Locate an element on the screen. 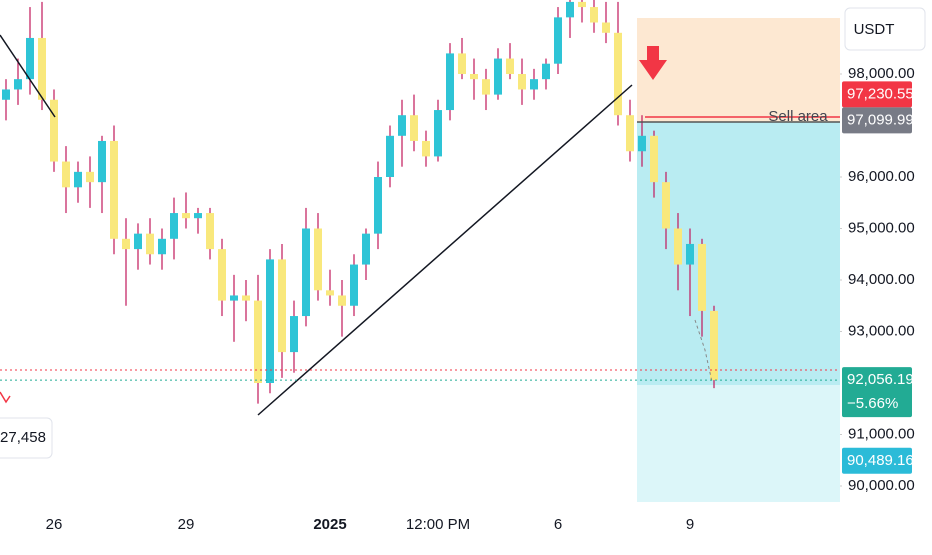 The width and height of the screenshot is (932, 555). projection is located at coordinates (703, 351).